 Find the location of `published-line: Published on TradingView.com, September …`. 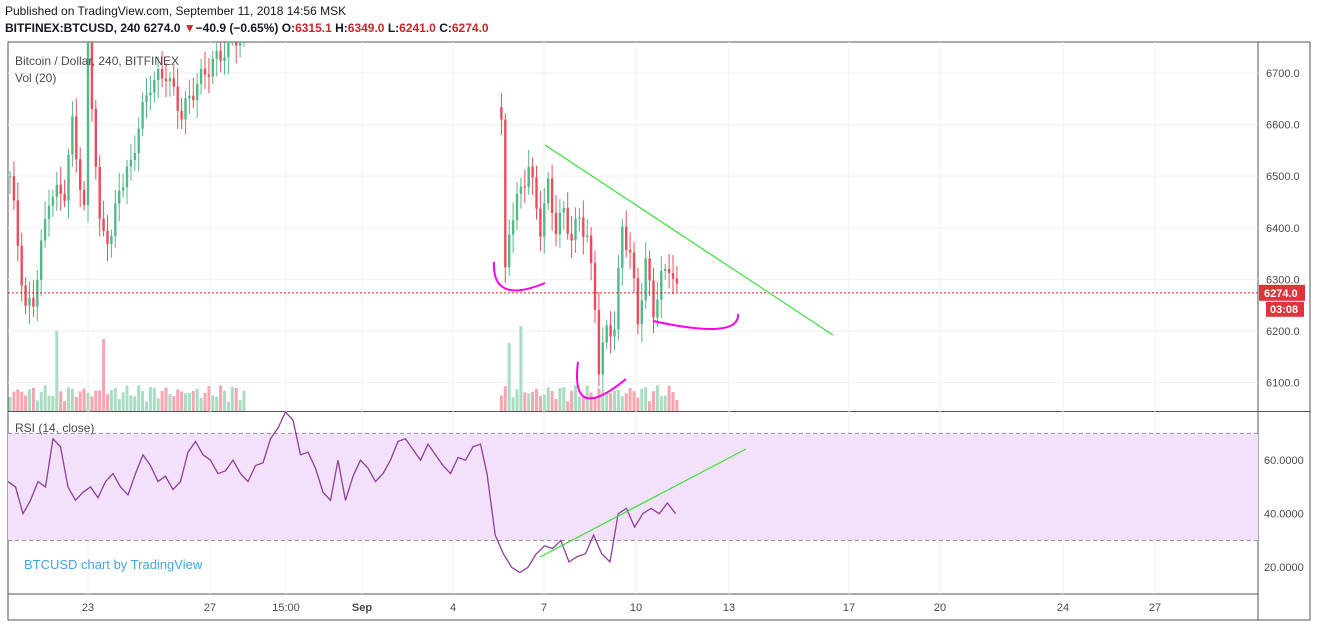

published-line: Published on TradingView.com, September … is located at coordinates (176, 11).